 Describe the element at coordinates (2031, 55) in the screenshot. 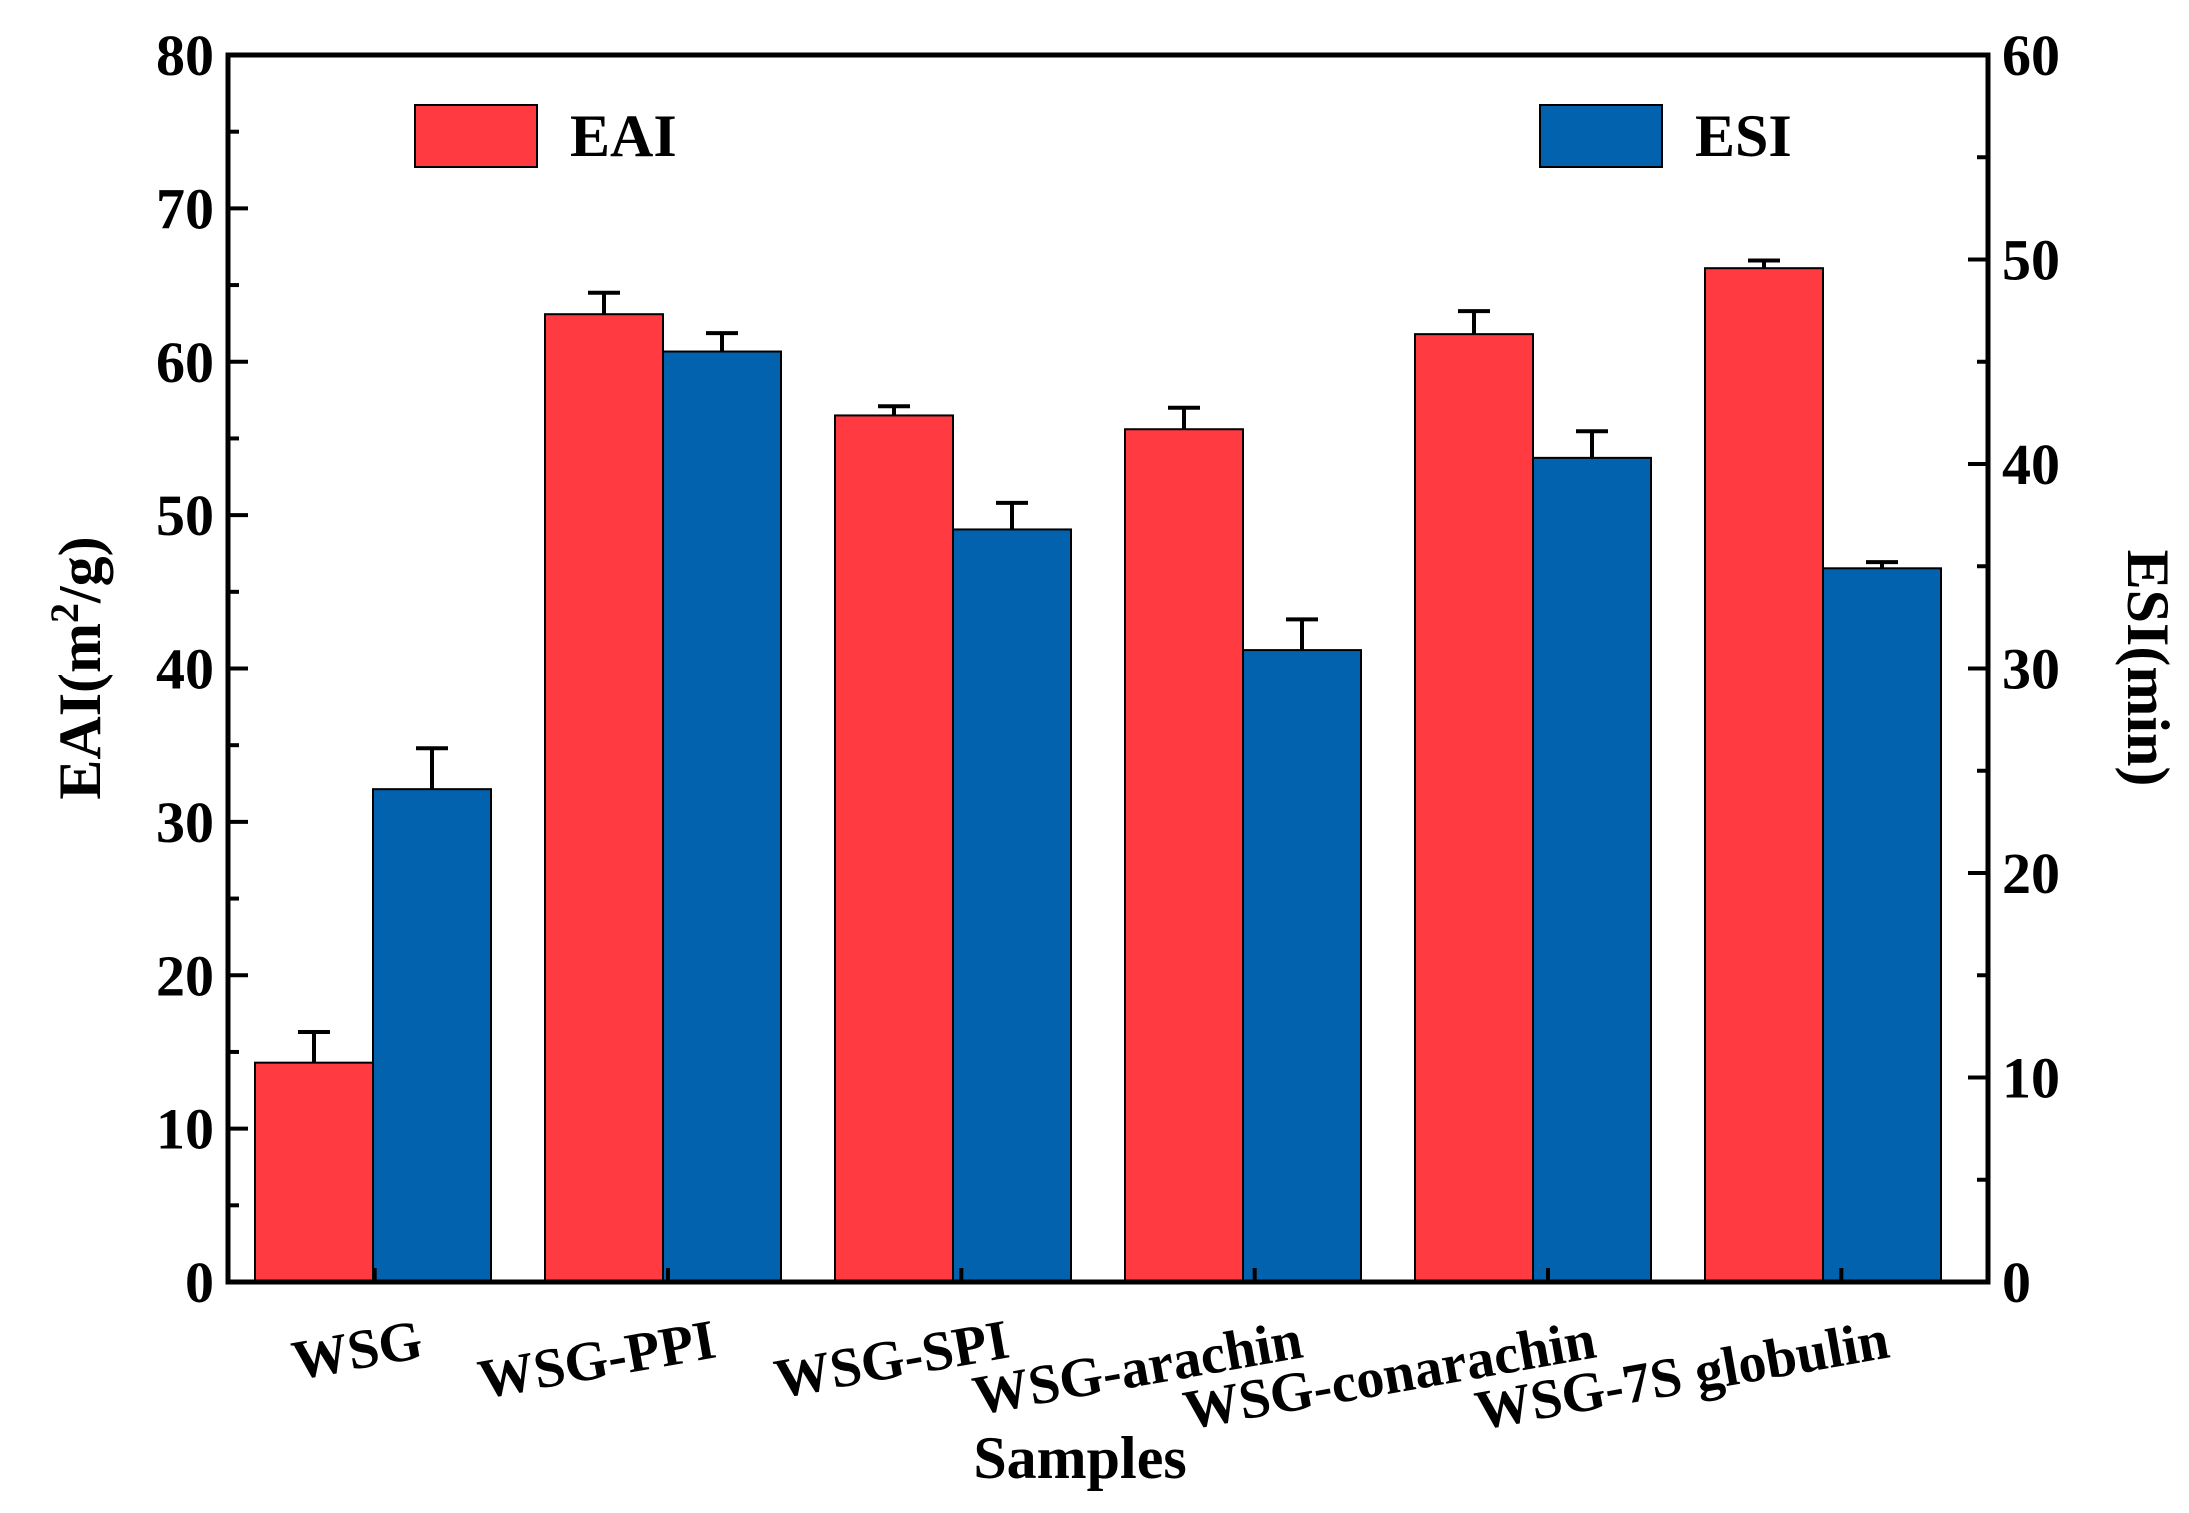

I see `y-right-tick-label: 60` at that location.